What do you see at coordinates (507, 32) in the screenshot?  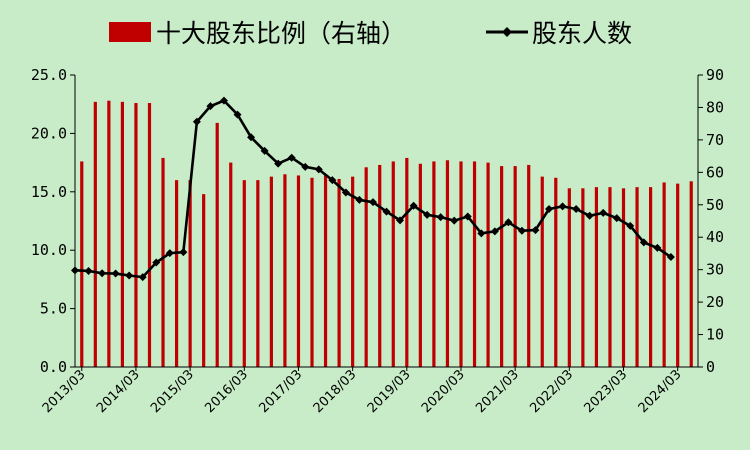 I see `legend-line-marker` at bounding box center [507, 32].